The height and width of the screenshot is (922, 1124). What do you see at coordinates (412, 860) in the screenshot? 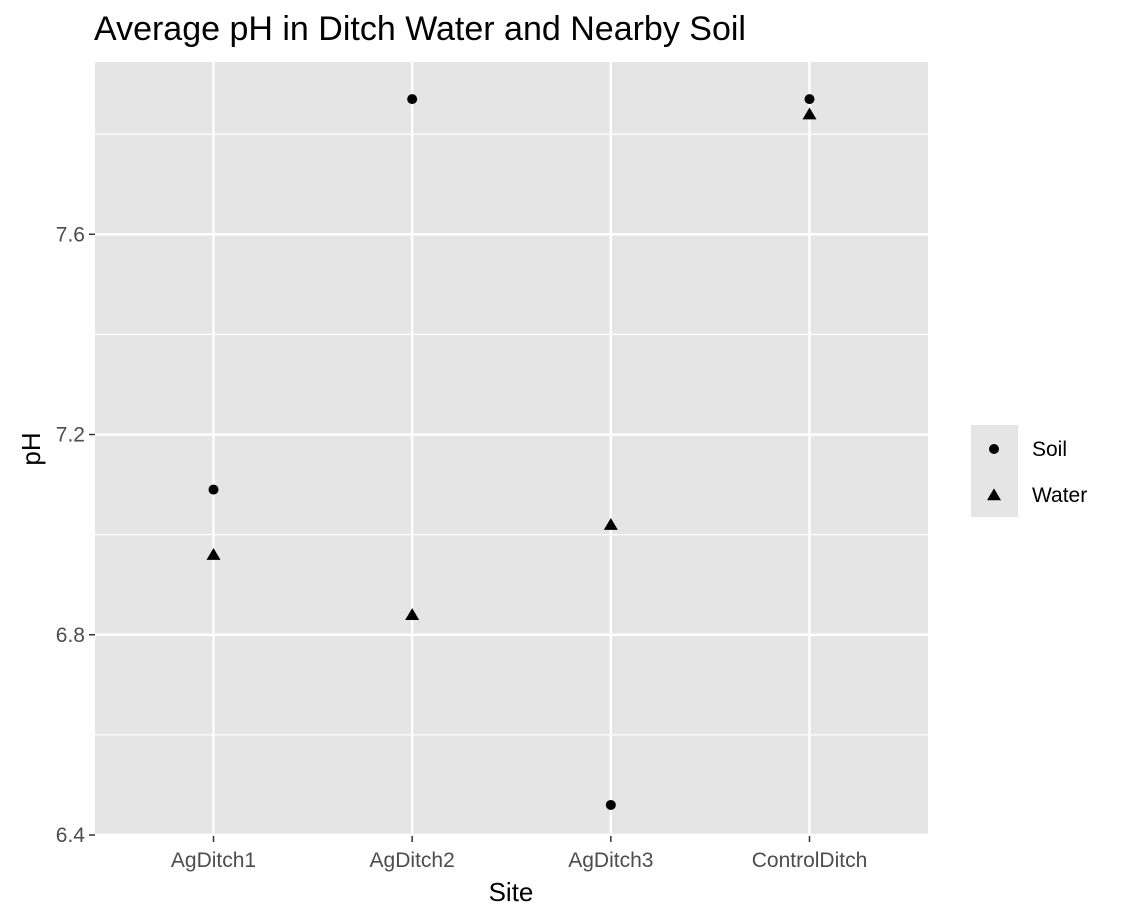
I see `x-tick-label: AgDitch2` at bounding box center [412, 860].